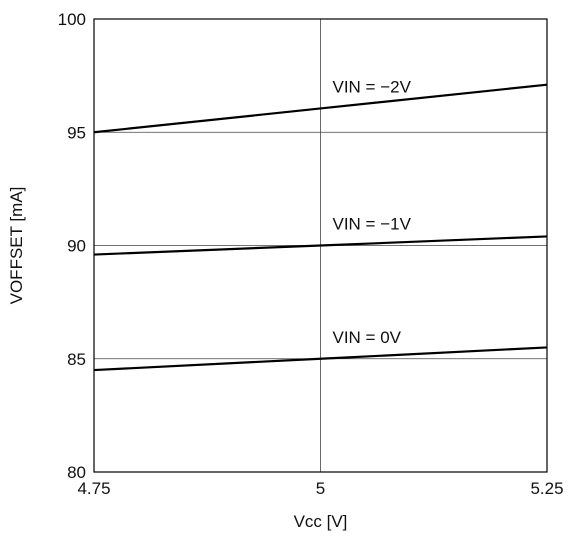 This screenshot has width=572, height=536. I want to click on y-tick-label: 95, so click(76, 132).